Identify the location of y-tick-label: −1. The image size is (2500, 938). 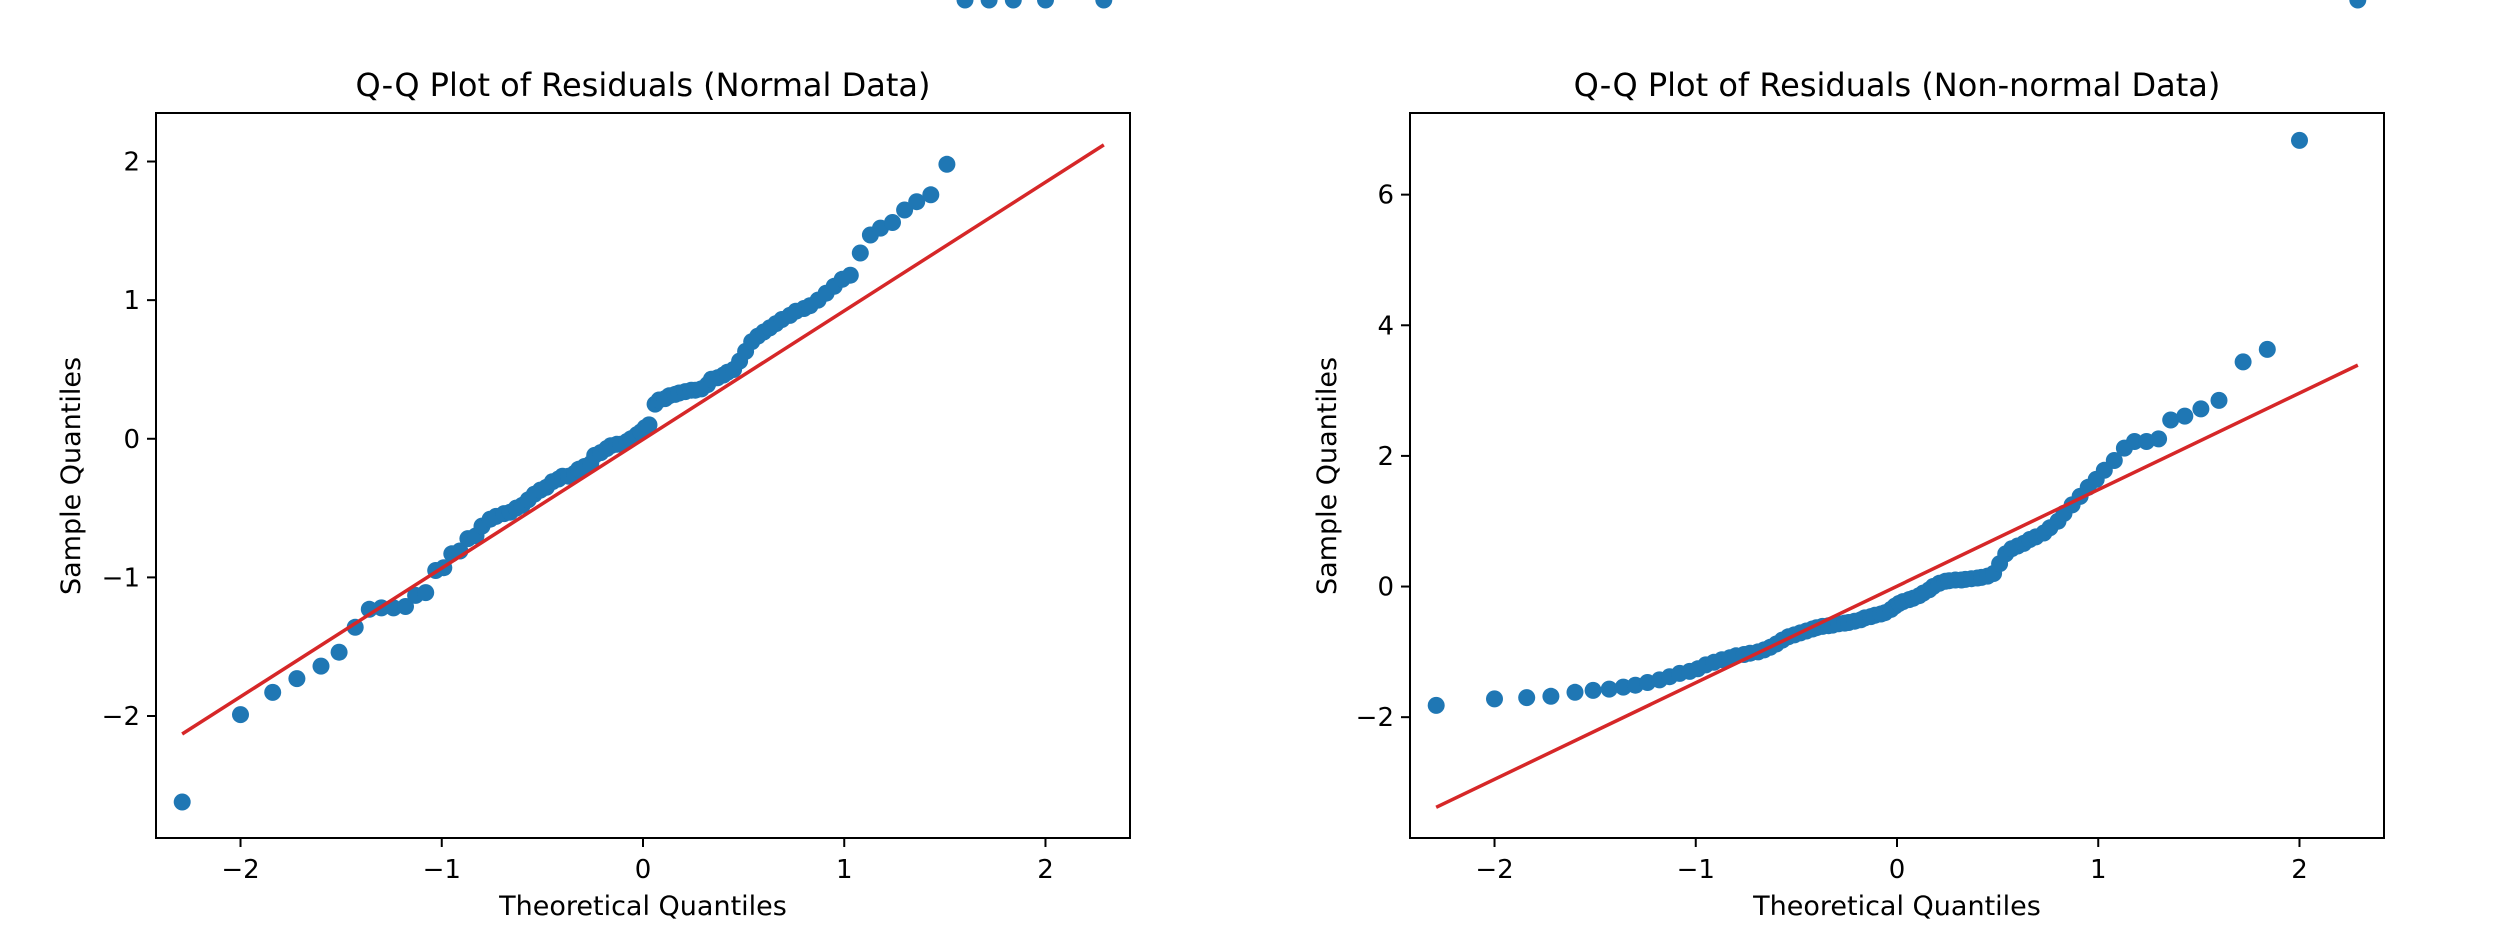
(121, 578).